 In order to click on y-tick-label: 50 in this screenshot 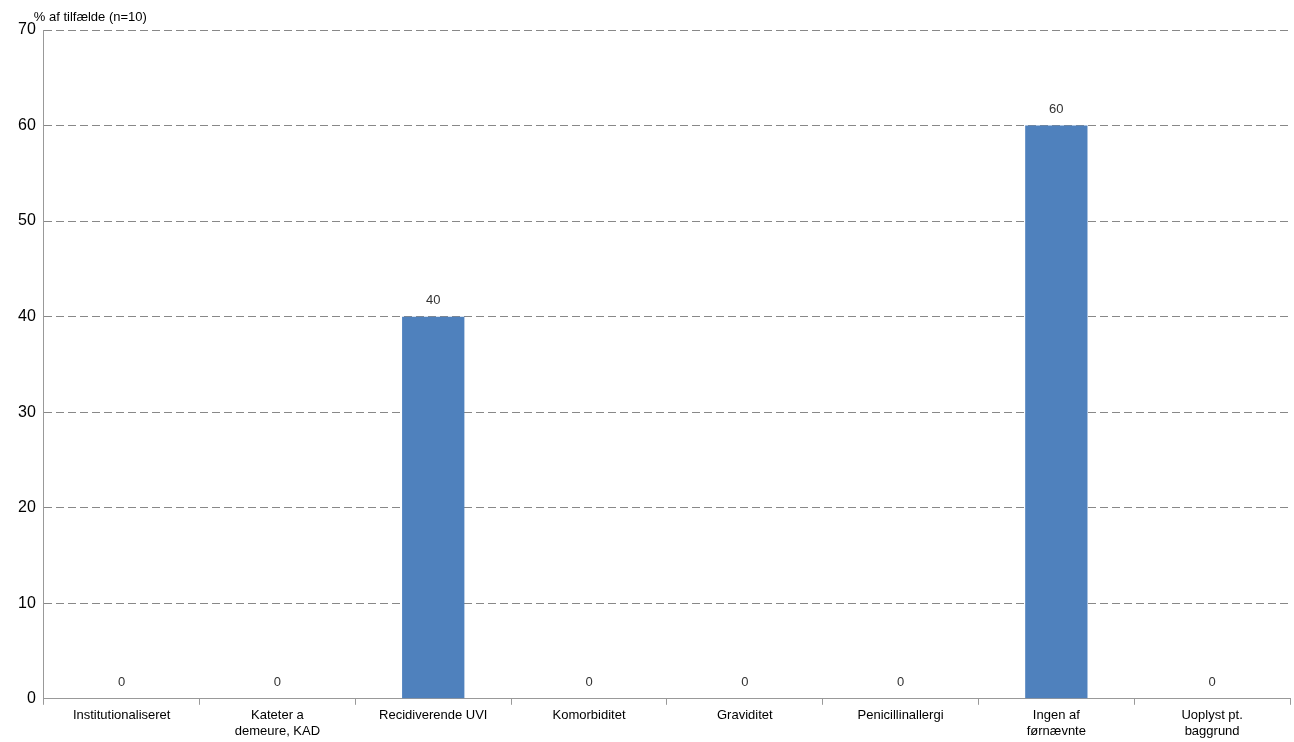, I will do `click(27, 220)`.